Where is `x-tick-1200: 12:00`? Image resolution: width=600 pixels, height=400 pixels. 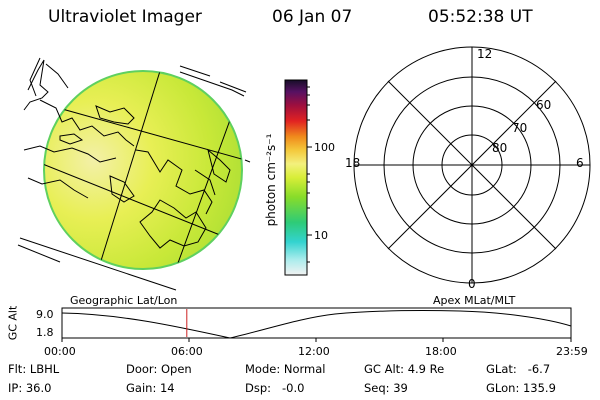
x-tick-1200: 12:00 is located at coordinates (314, 351).